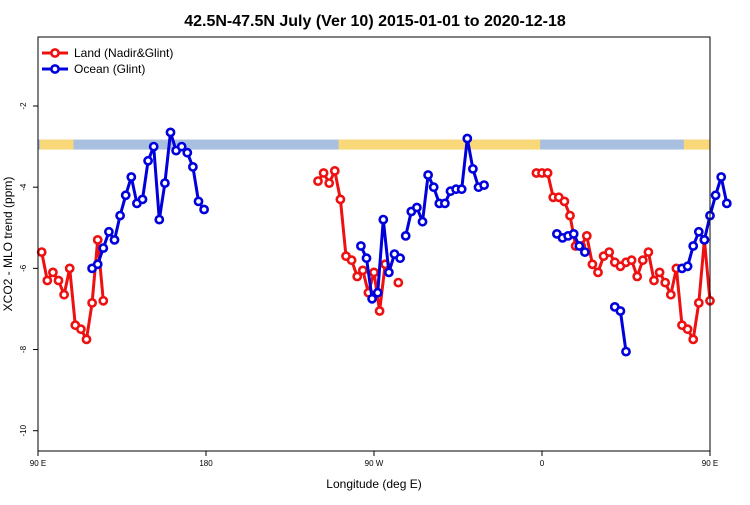 The image size is (750, 505). I want to click on series-line, so click(444, 187).